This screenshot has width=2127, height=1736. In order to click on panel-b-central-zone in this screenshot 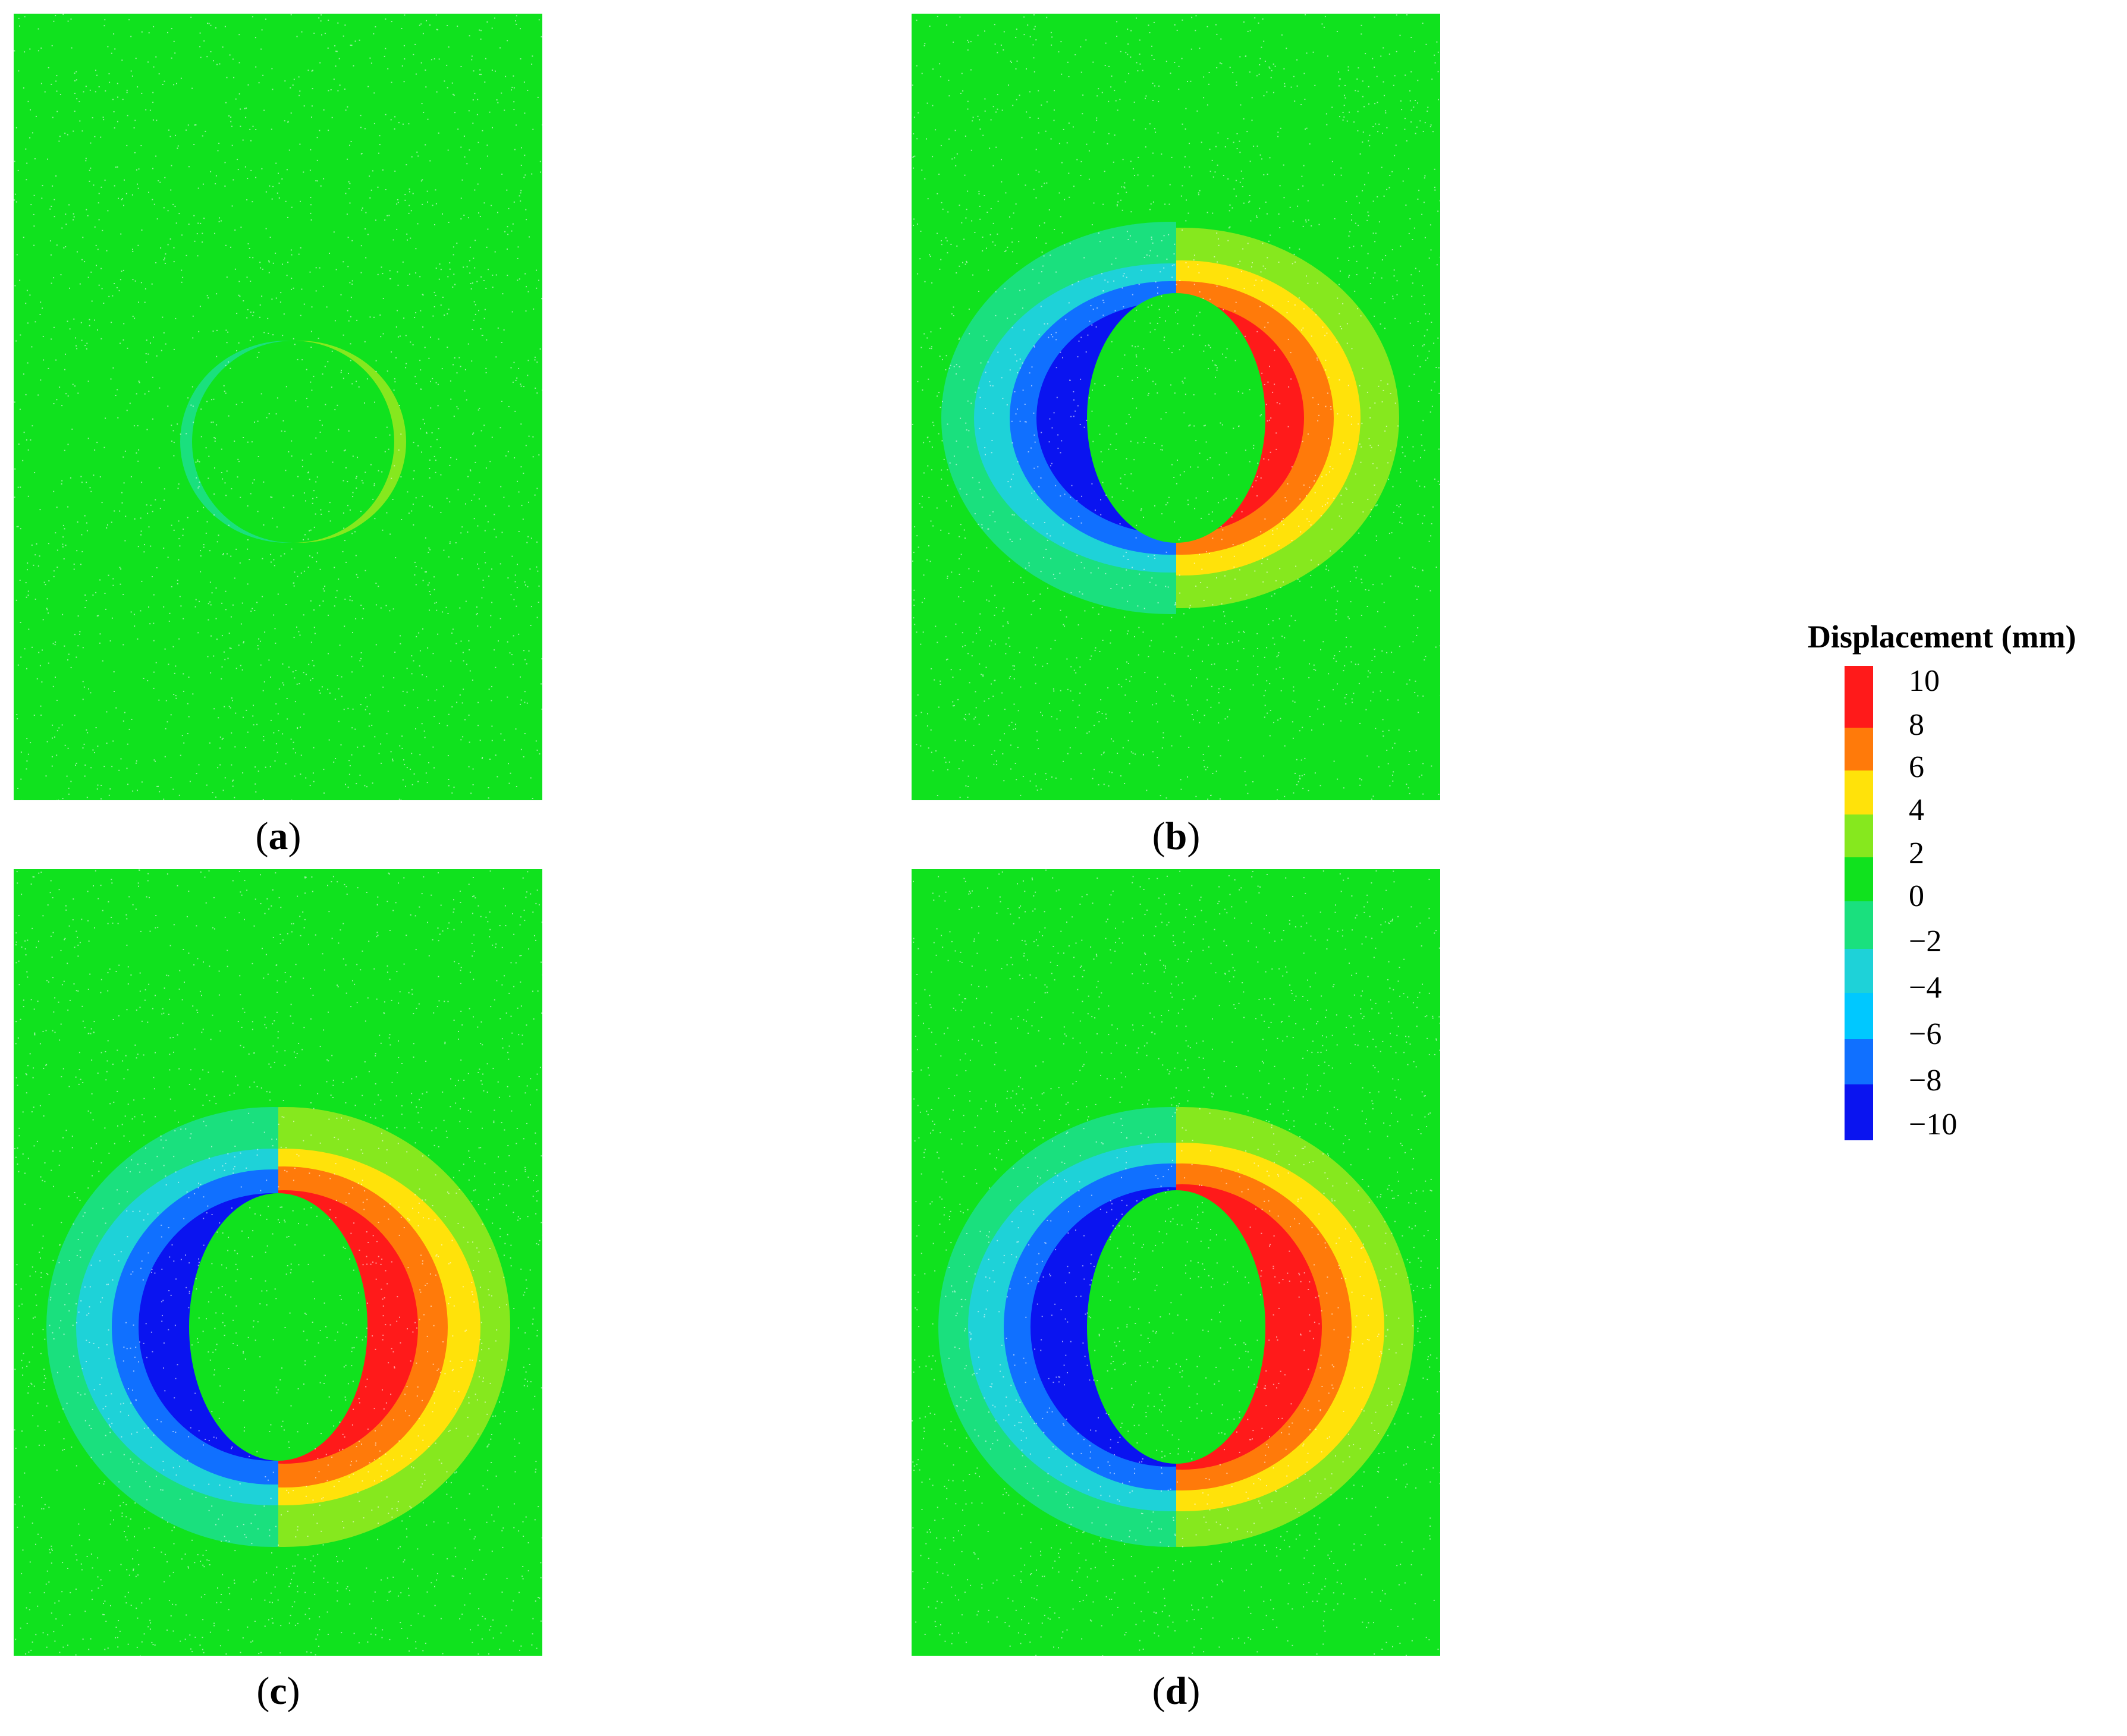, I will do `click(1176, 418)`.